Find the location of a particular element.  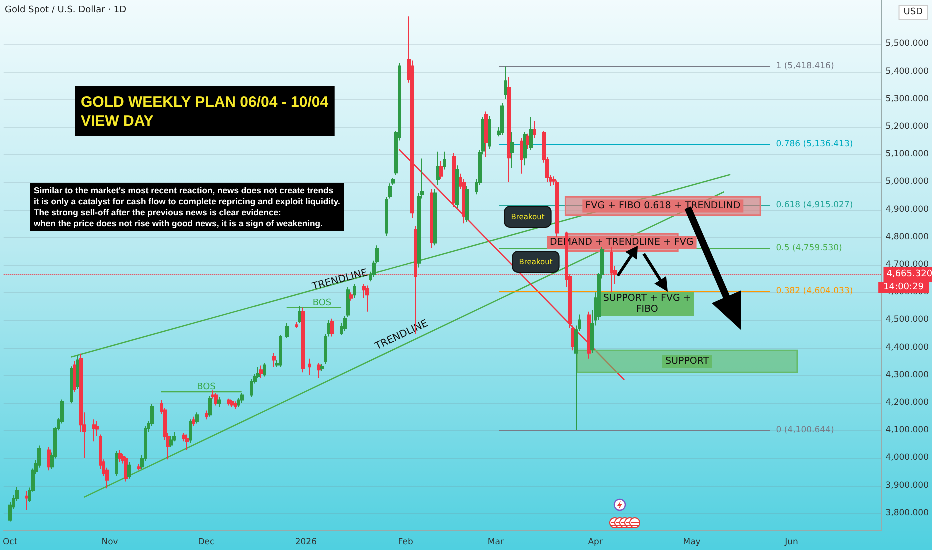

y-tick-label: 4,000.000 is located at coordinates (908, 458).